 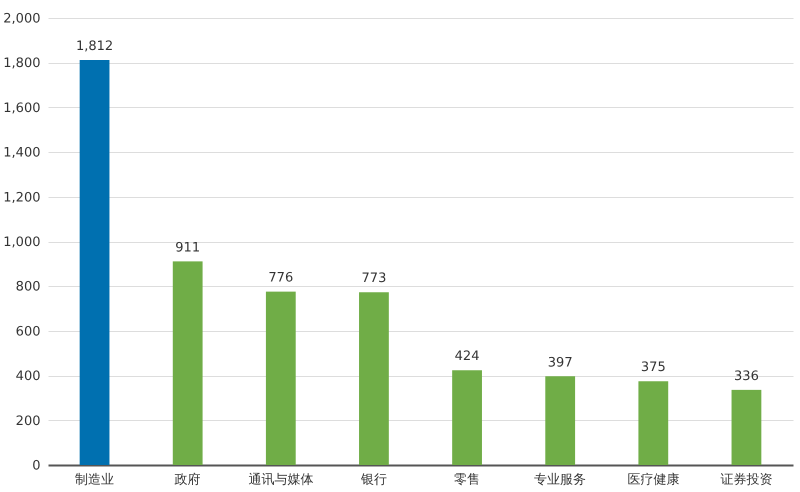 I want to click on y-tick-label: 600, so click(x=28, y=332).